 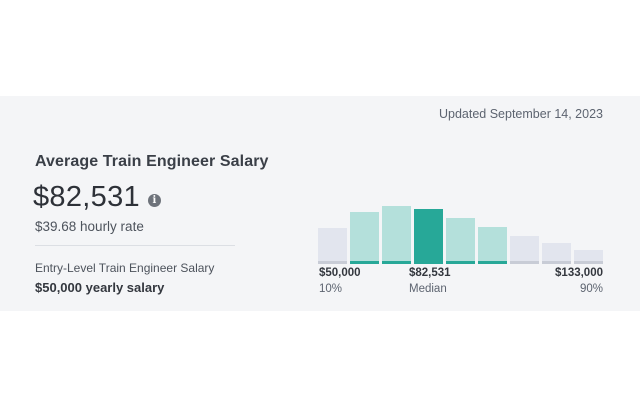 I want to click on salary-title: Average Train Engineer Salary, so click(x=152, y=161).